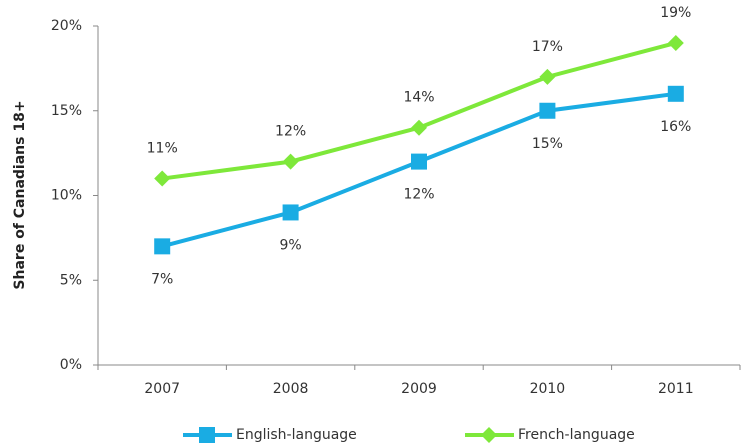  Describe the element at coordinates (419, 389) in the screenshot. I see `x-tick-label: 2009` at that location.